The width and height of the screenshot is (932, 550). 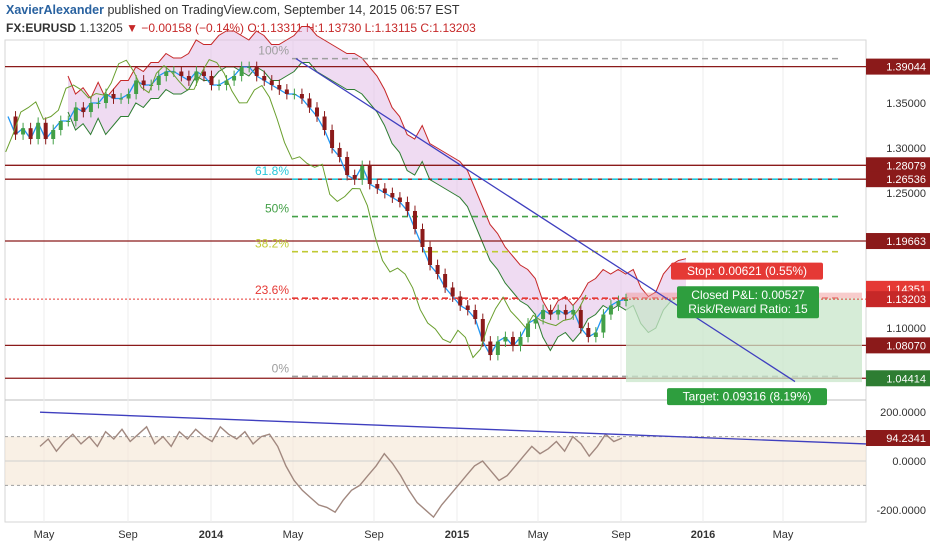 I want to click on osc-tick-label: 0.0000, so click(x=909, y=462).